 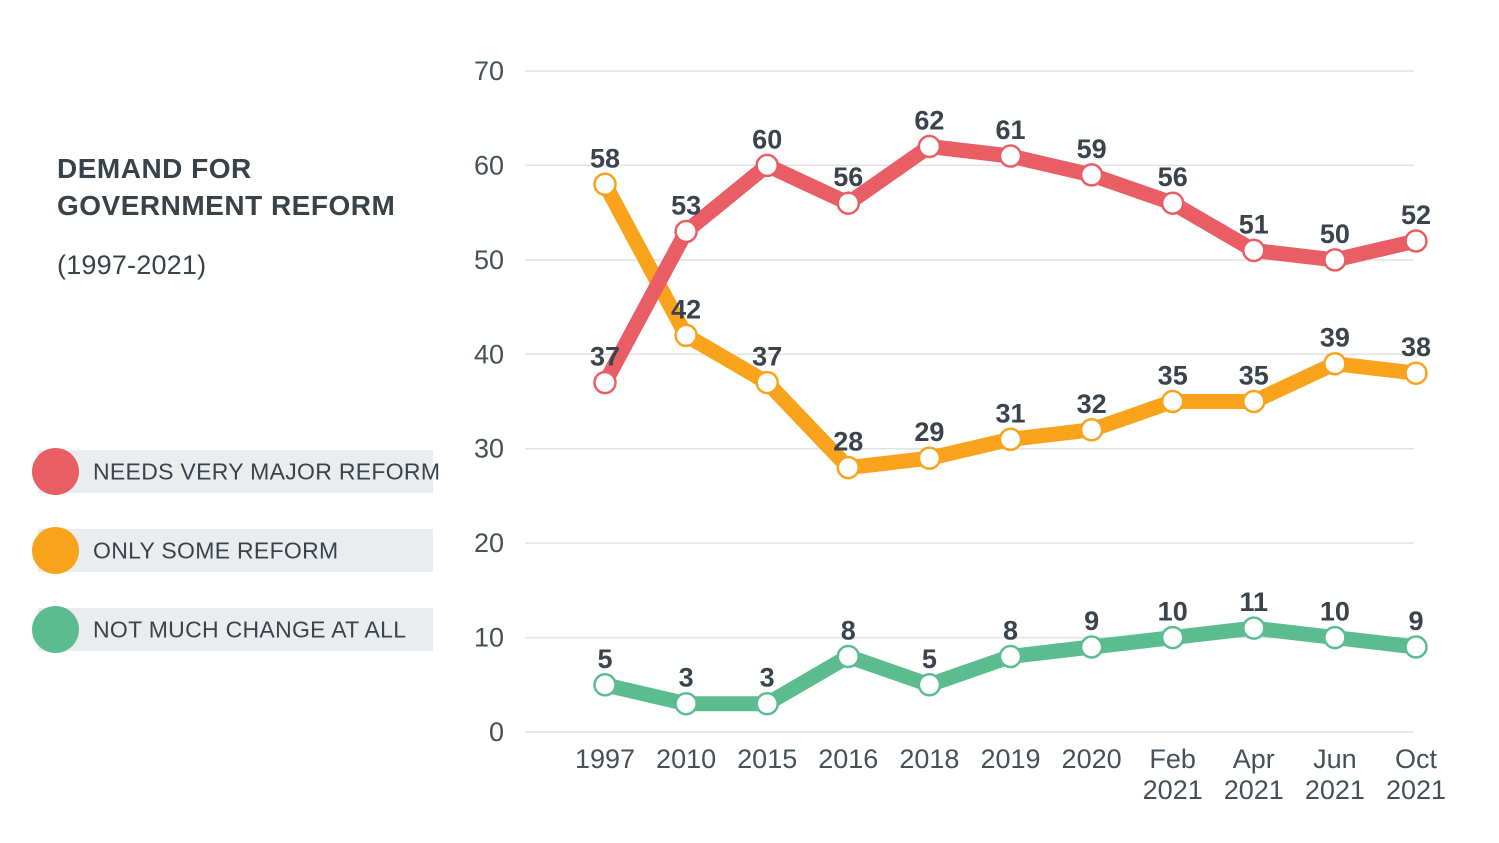 I want to click on legend-item-needs-very-major-reform: NEEDS VERY MAJOR REFORM, so click(x=236, y=471).